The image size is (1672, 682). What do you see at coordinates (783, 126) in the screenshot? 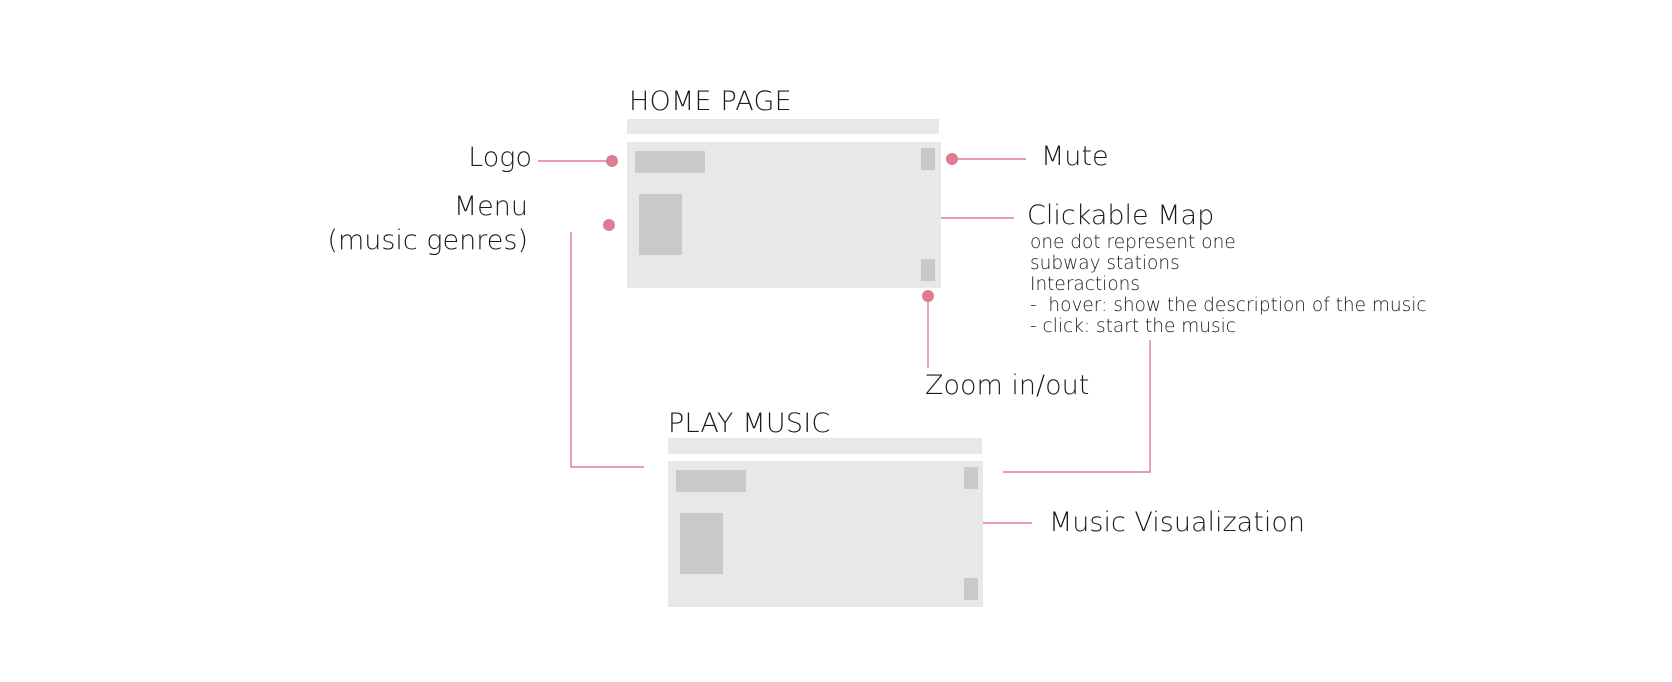
I see `home-address-bar` at bounding box center [783, 126].